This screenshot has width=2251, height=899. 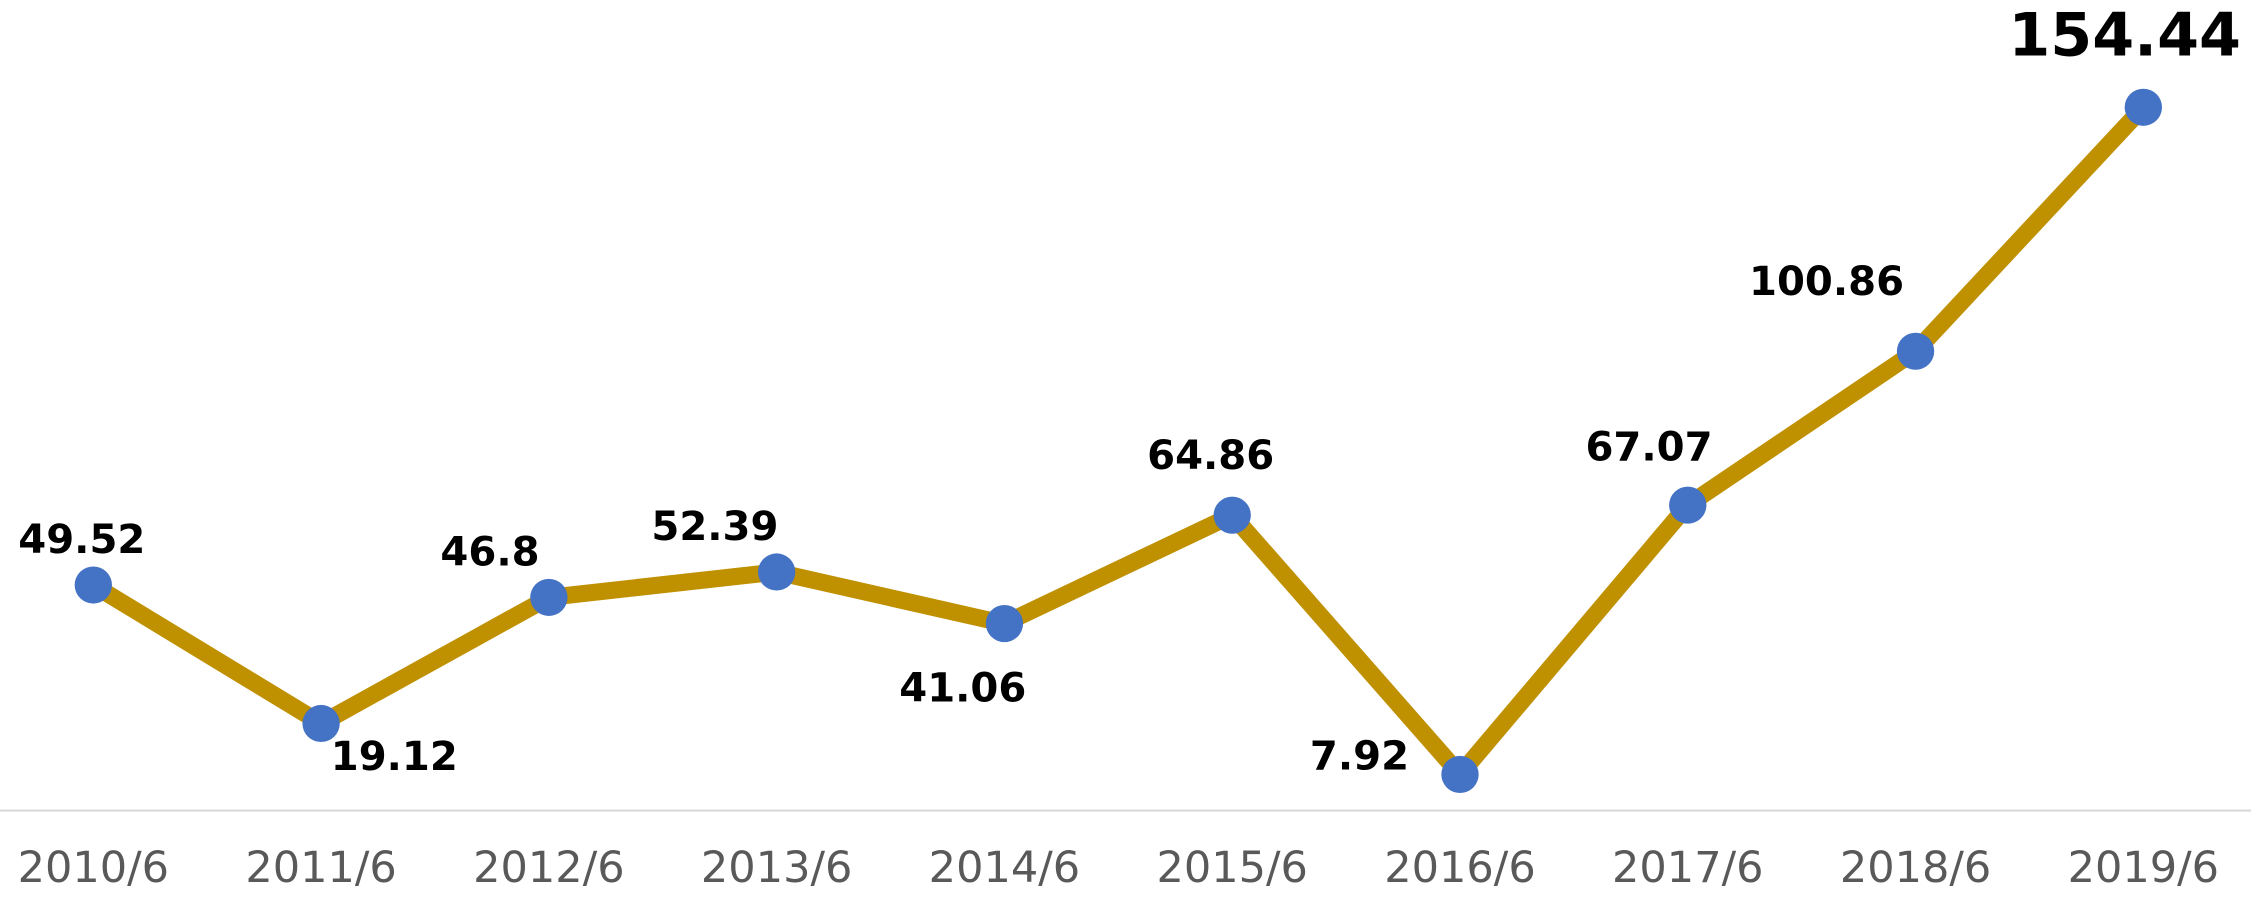 I want to click on x-tick-label: 2017/6, so click(x=1687, y=868).